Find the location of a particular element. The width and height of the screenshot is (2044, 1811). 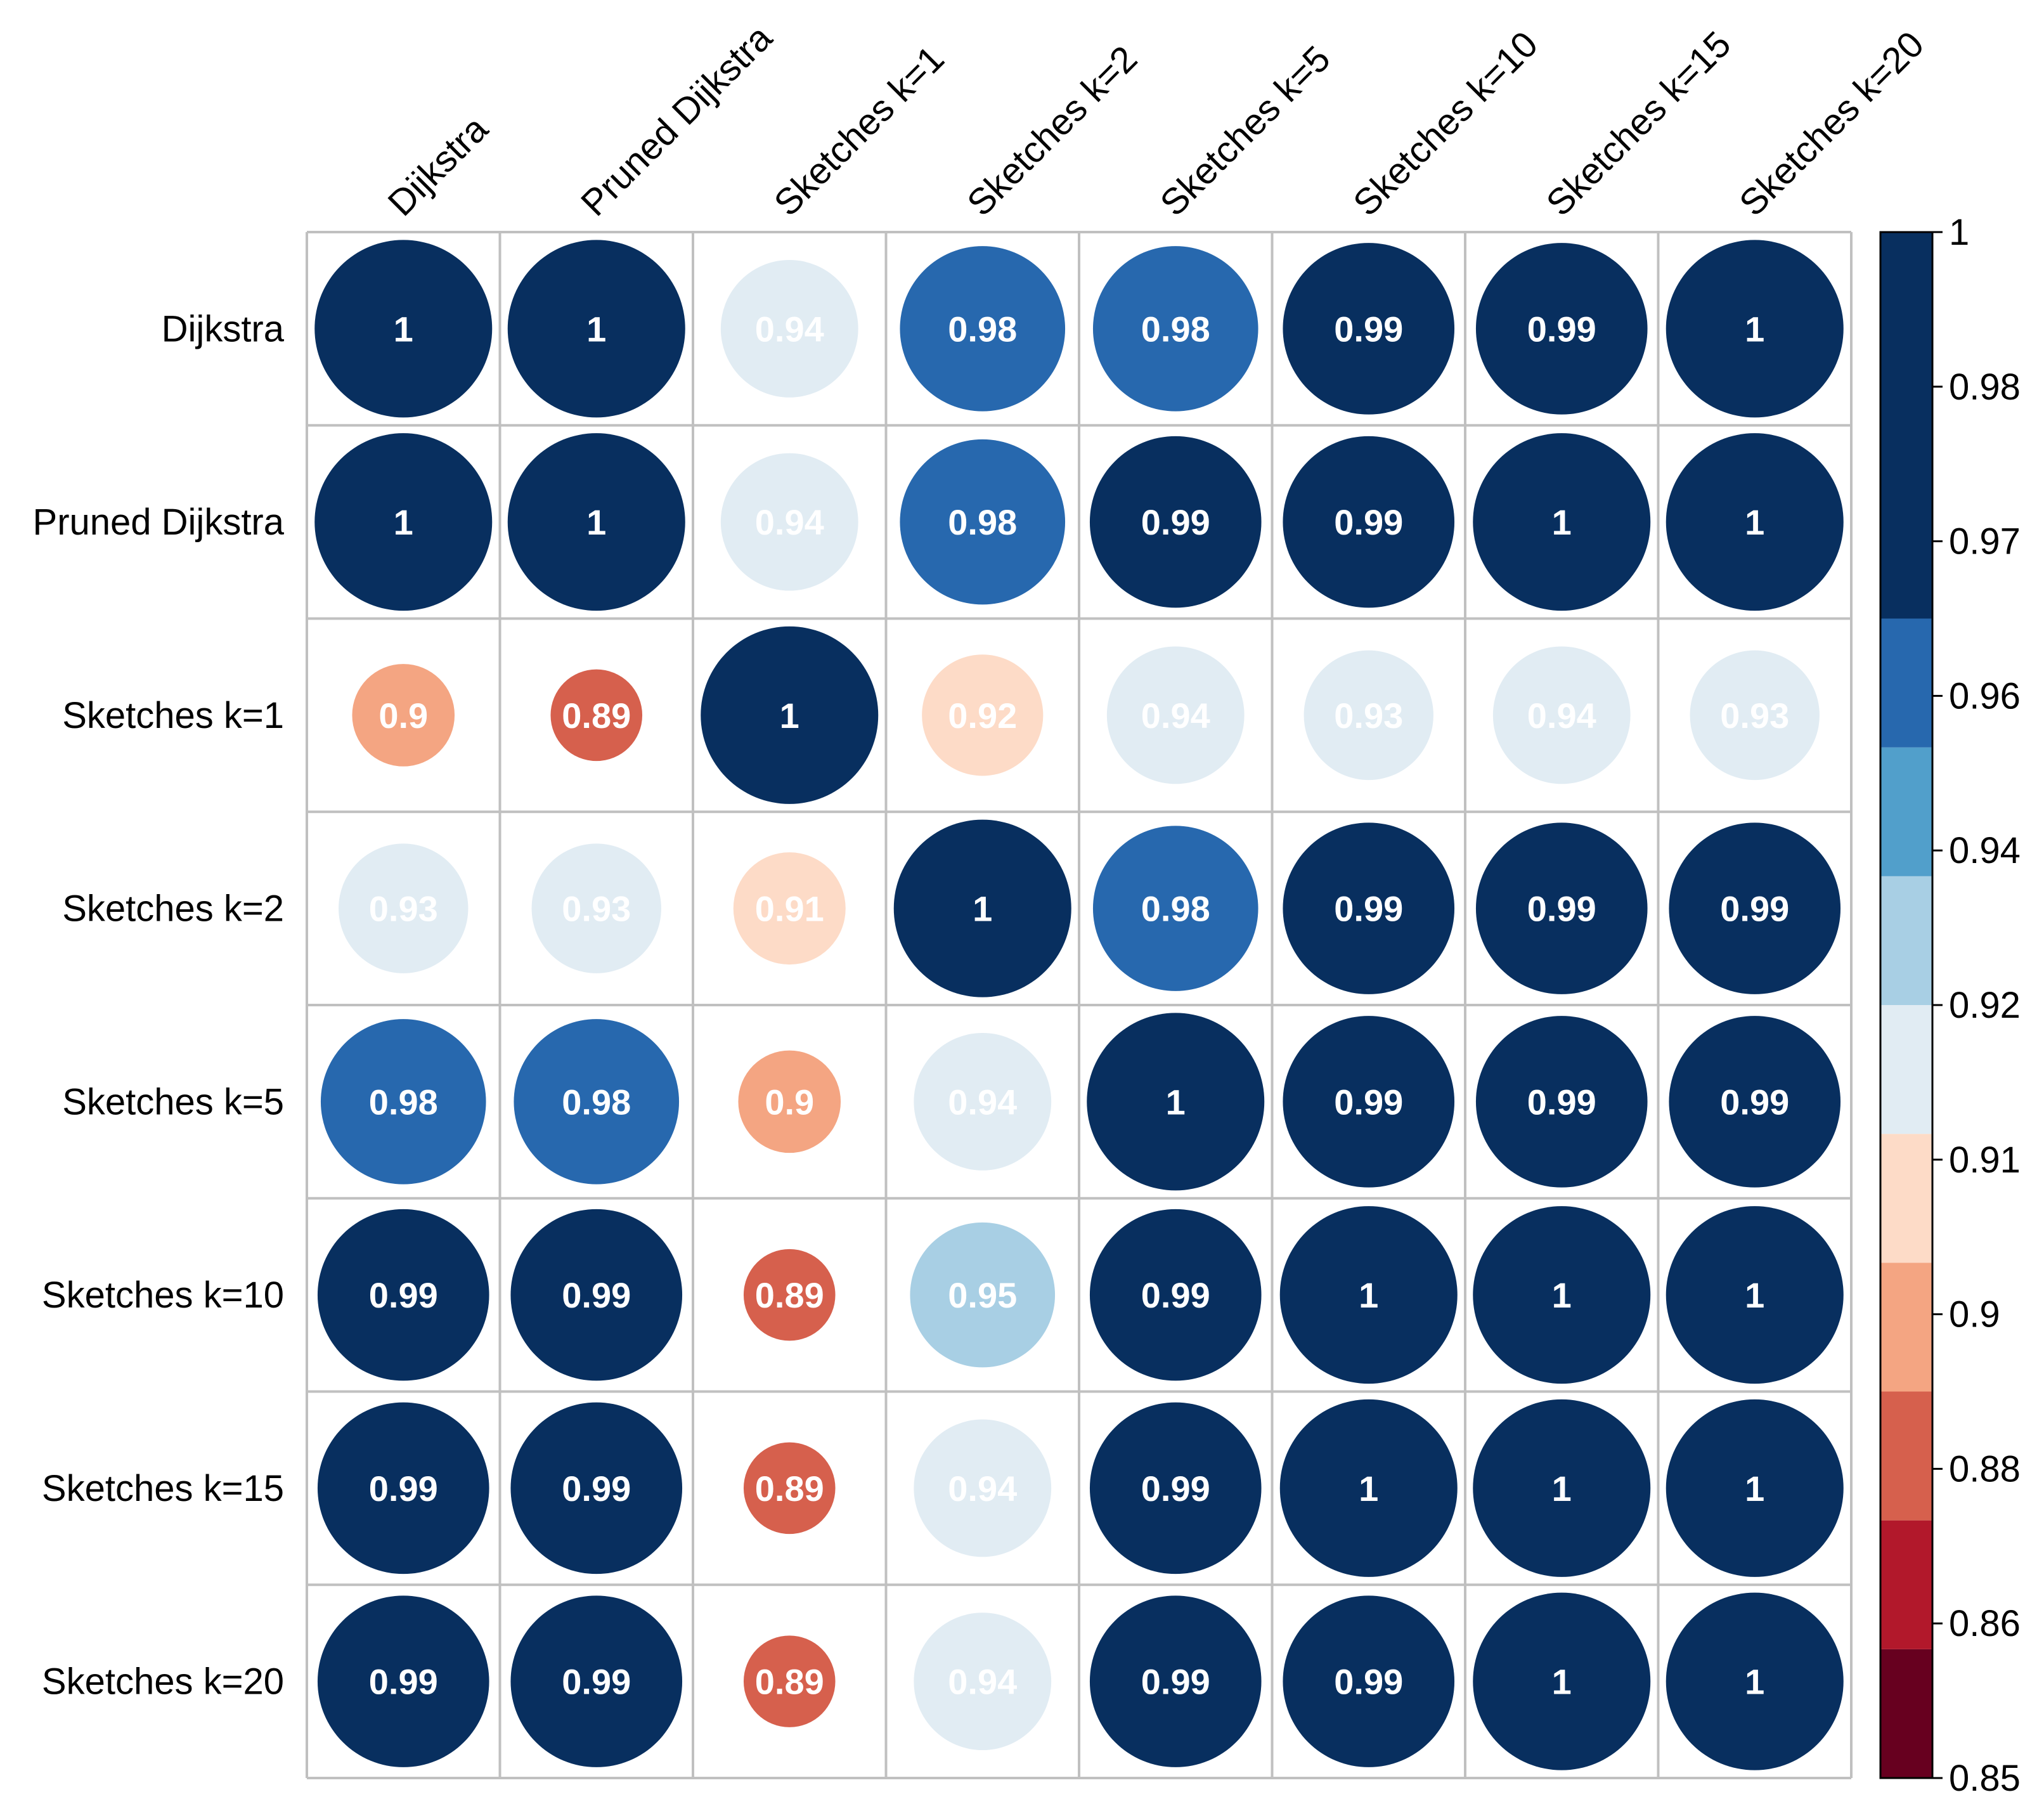

colorbar-tick-label: 0.88 is located at coordinates (1985, 1469).